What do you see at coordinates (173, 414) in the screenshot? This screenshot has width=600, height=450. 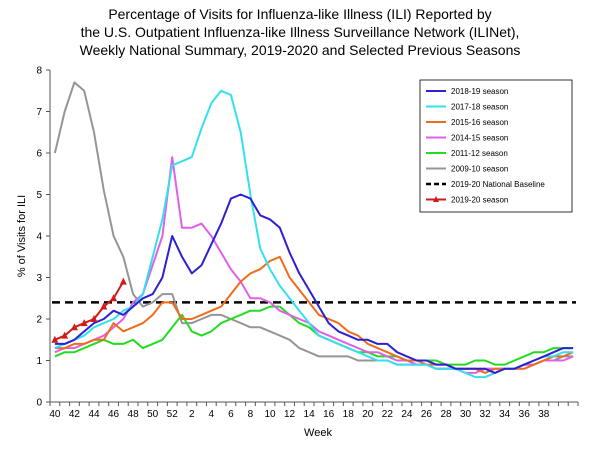 I see `x-tick-label: 52` at bounding box center [173, 414].